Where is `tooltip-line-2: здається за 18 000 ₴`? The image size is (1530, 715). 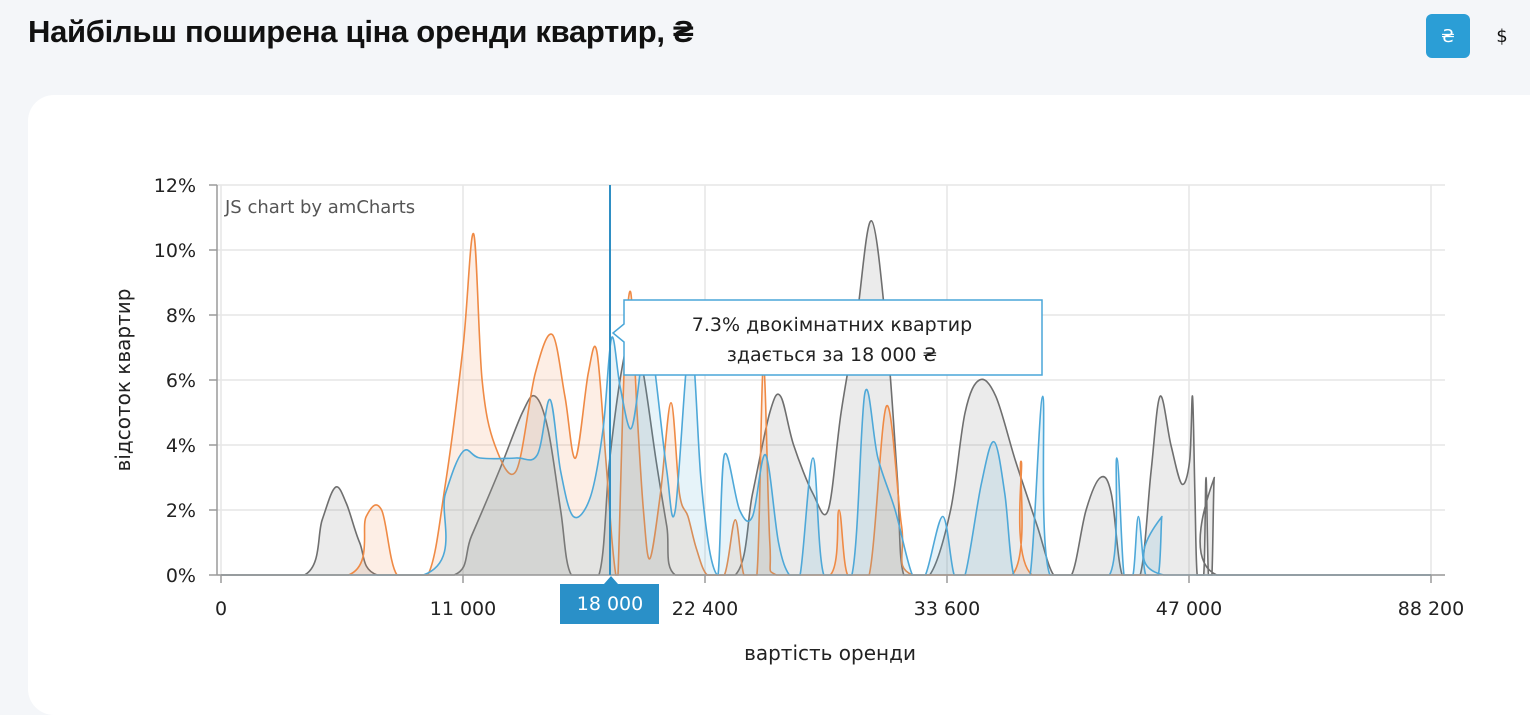 tooltip-line-2: здається за 18 000 ₴ is located at coordinates (832, 355).